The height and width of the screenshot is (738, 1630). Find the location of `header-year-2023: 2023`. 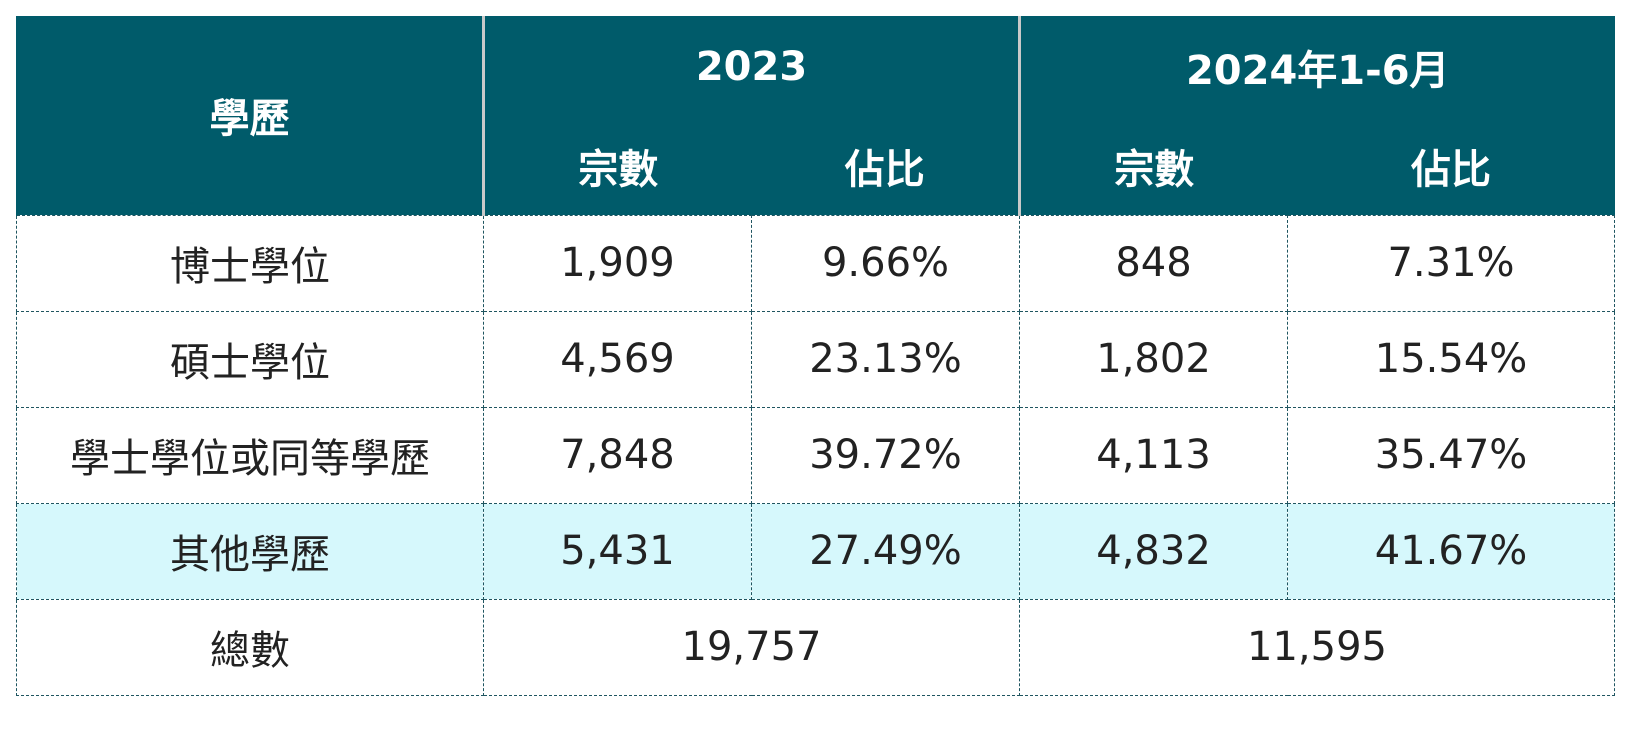

header-year-2023: 2023 is located at coordinates (752, 67).